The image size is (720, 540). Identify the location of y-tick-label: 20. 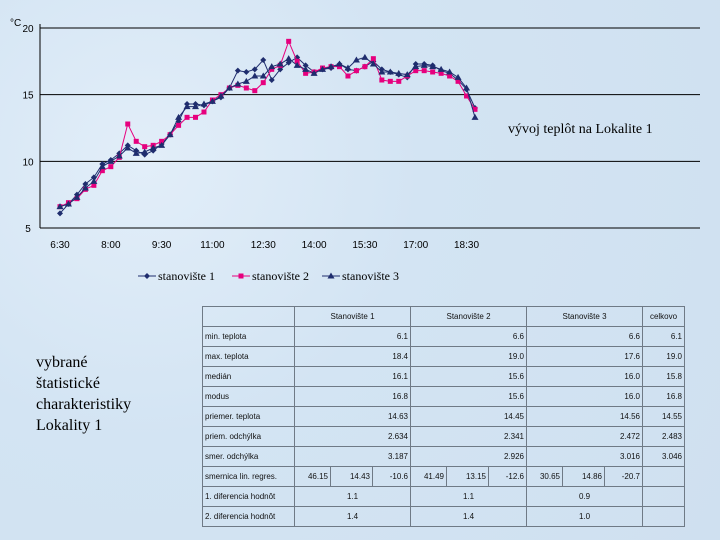
(28, 29).